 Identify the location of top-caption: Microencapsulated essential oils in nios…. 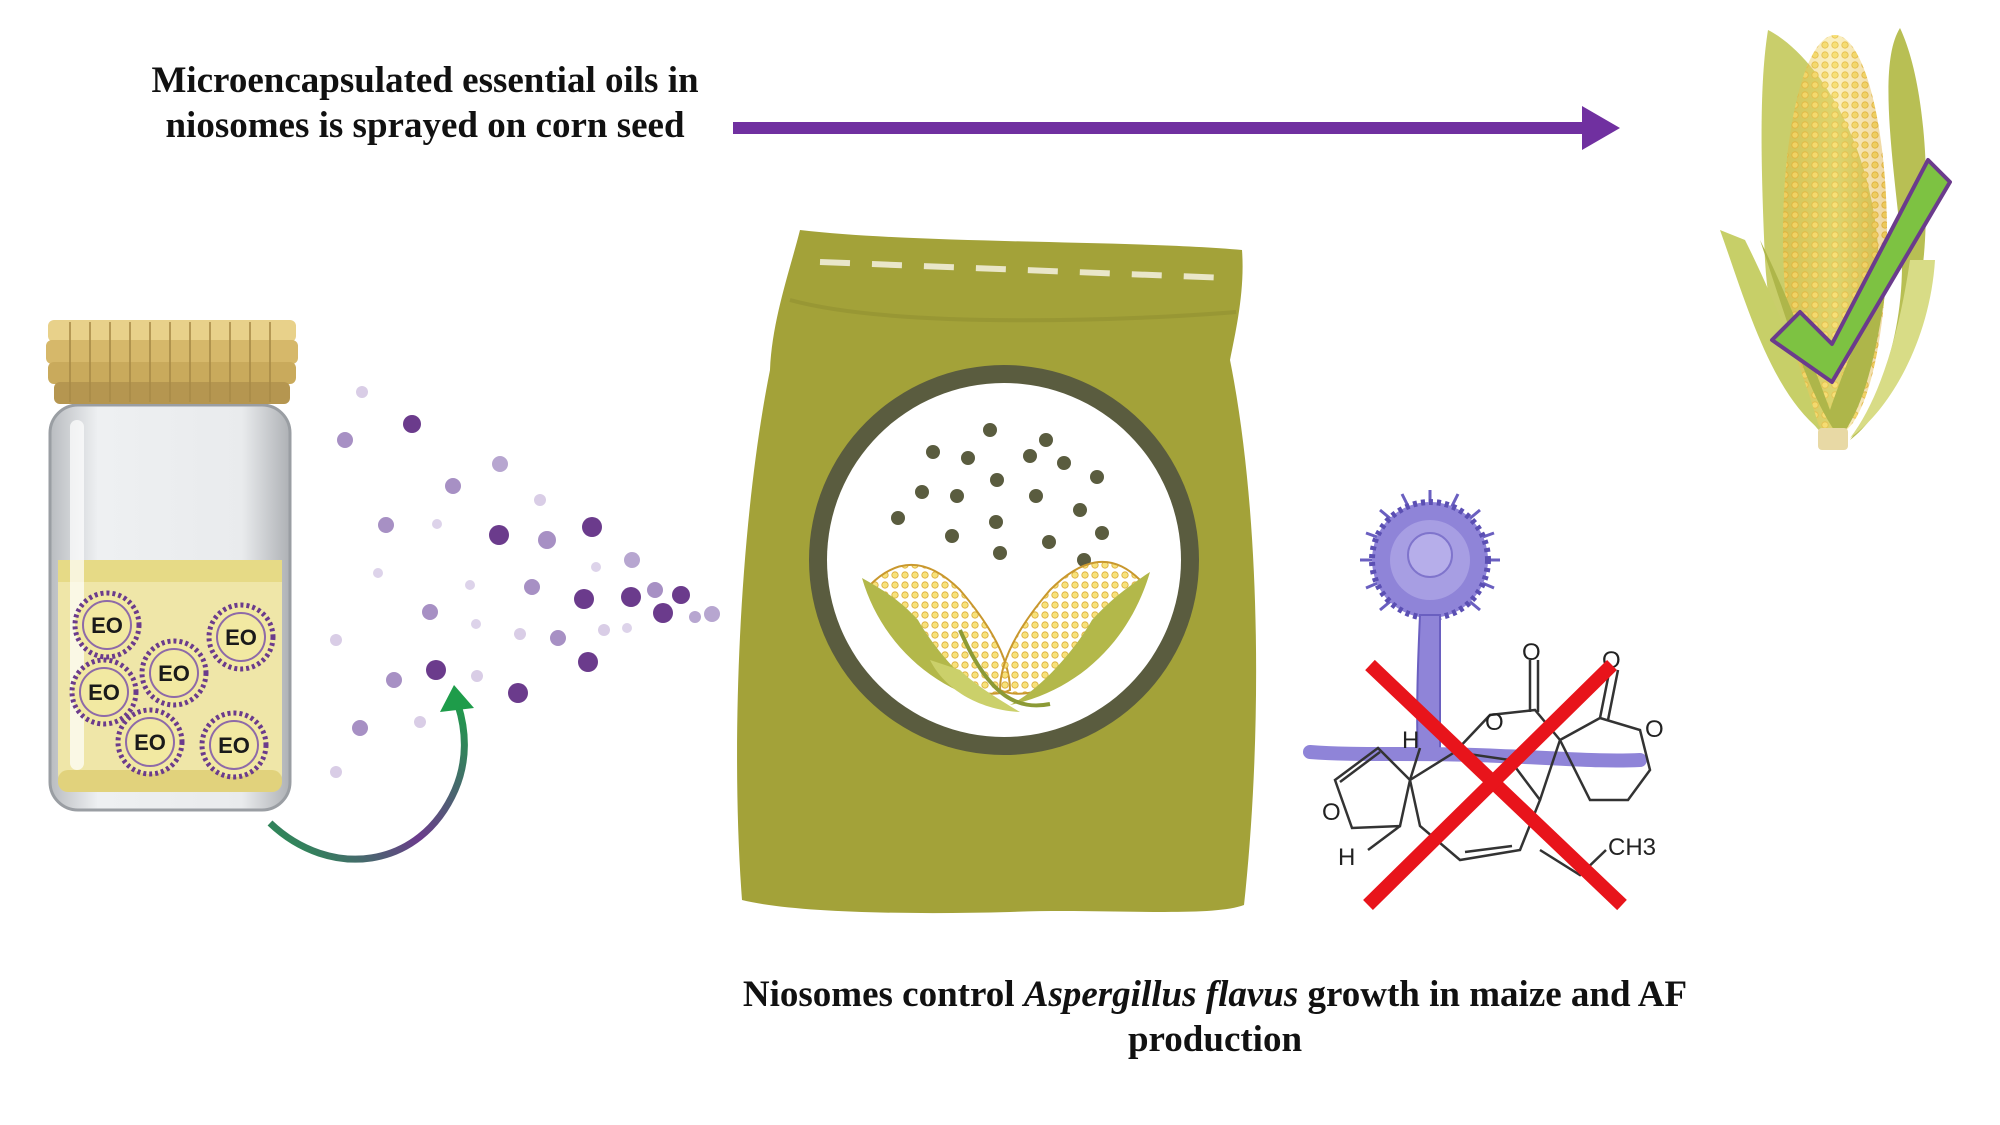
(425, 103).